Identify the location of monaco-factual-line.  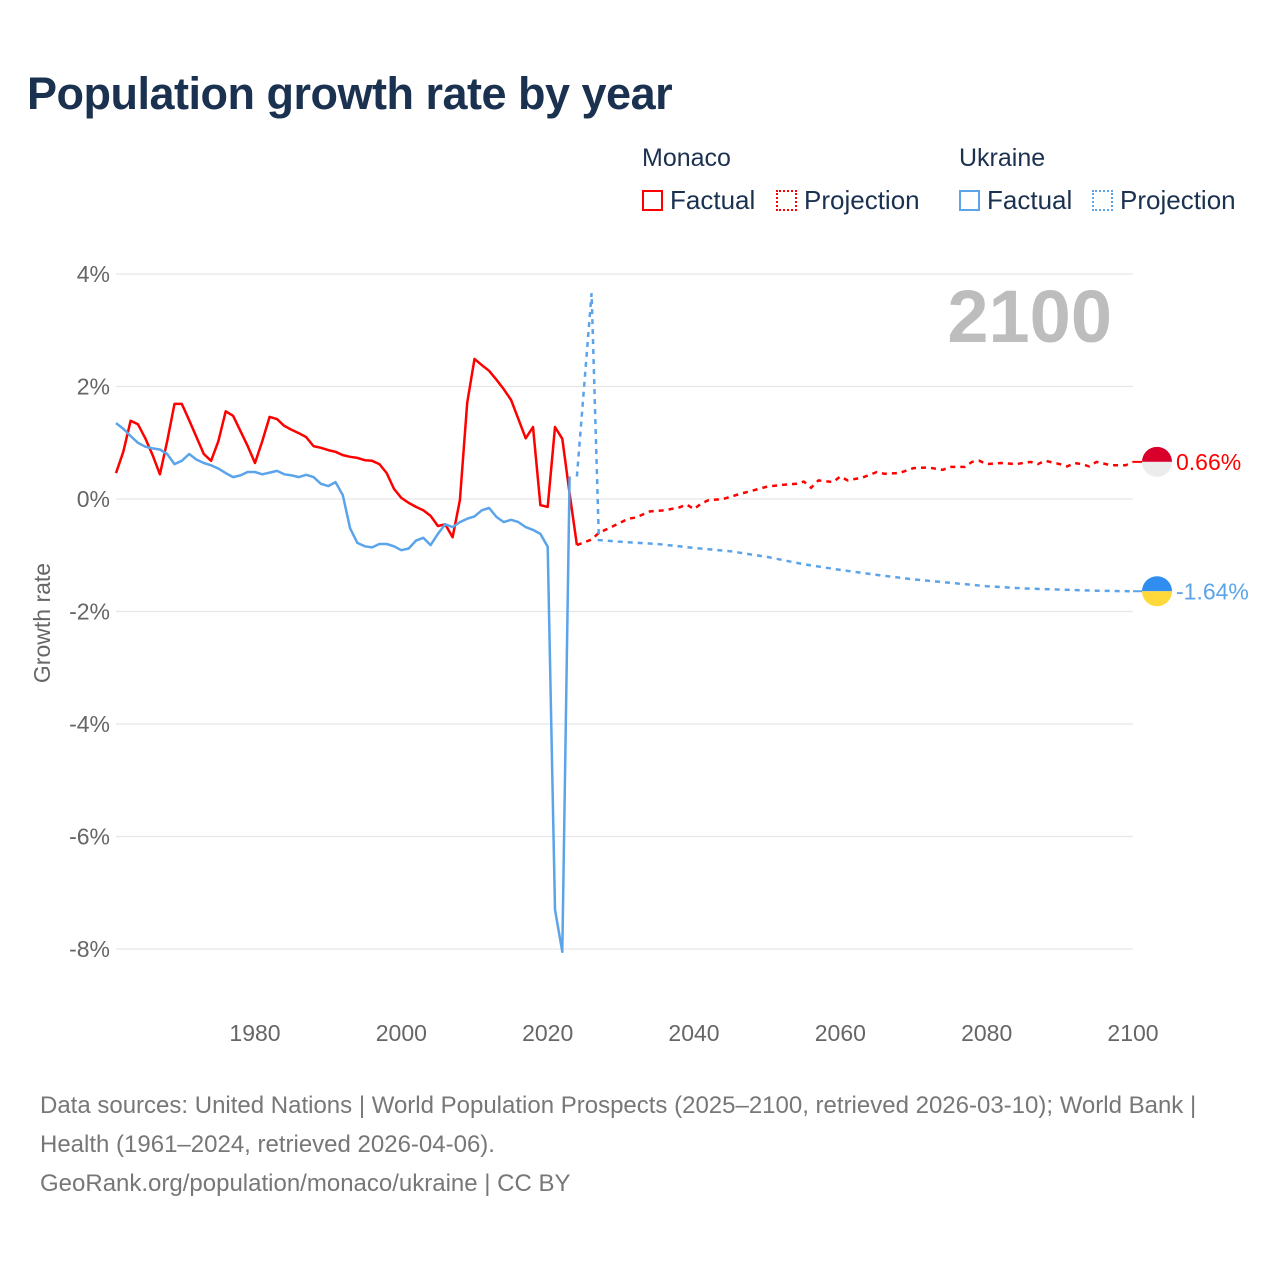
(346, 451).